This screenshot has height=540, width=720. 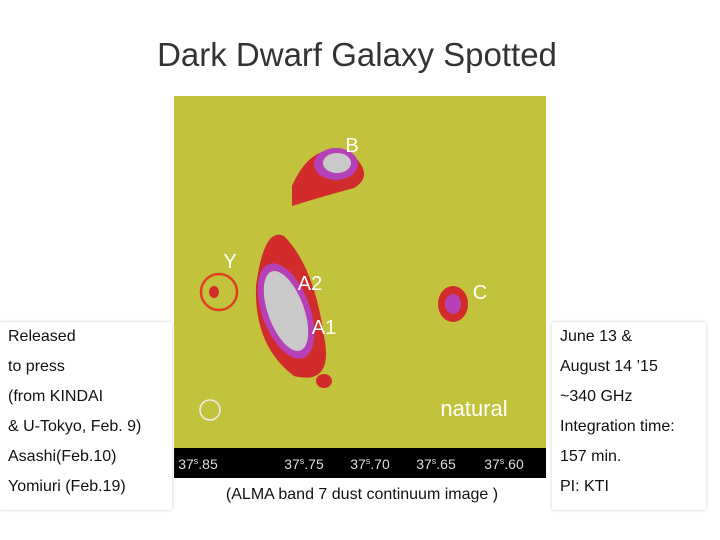 I want to click on tick-part: .60, so click(x=514, y=464).